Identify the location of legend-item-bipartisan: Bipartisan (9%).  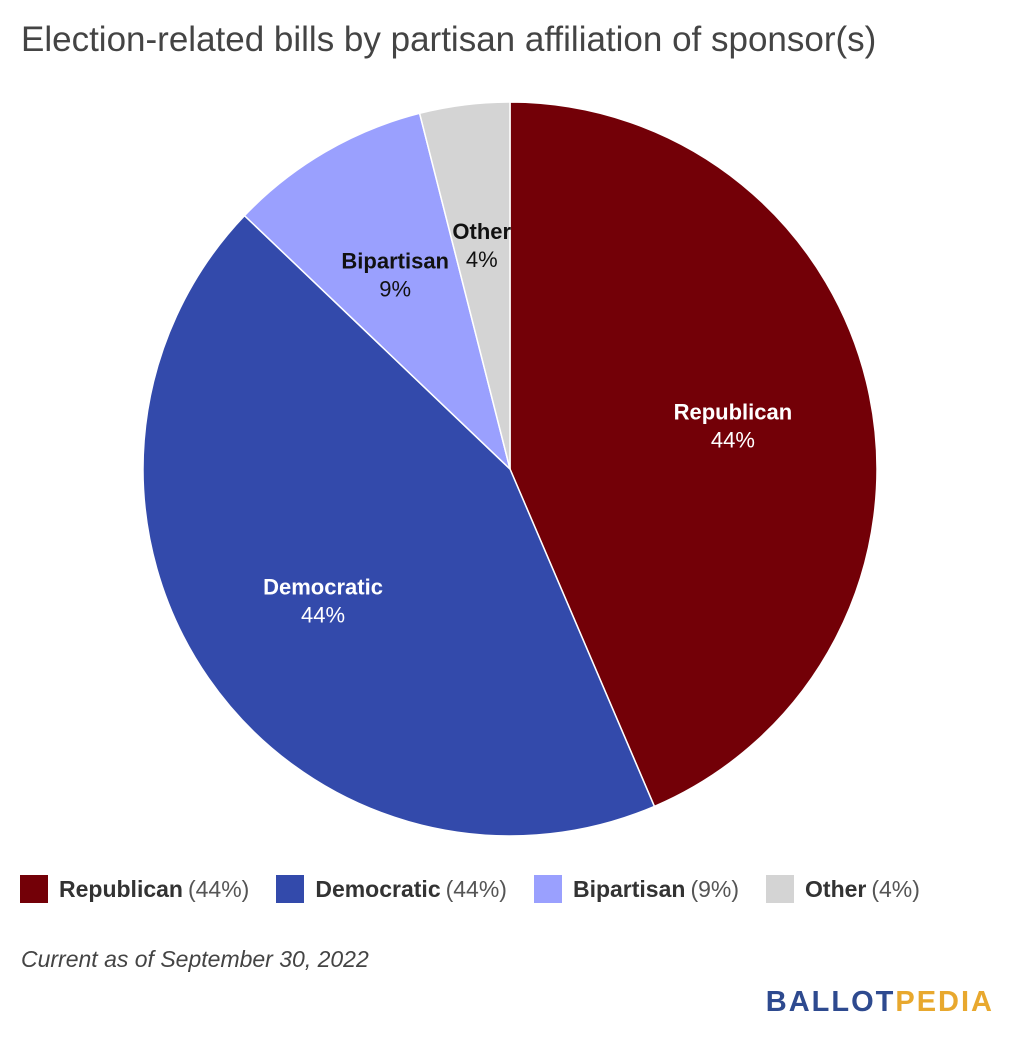
(636, 889).